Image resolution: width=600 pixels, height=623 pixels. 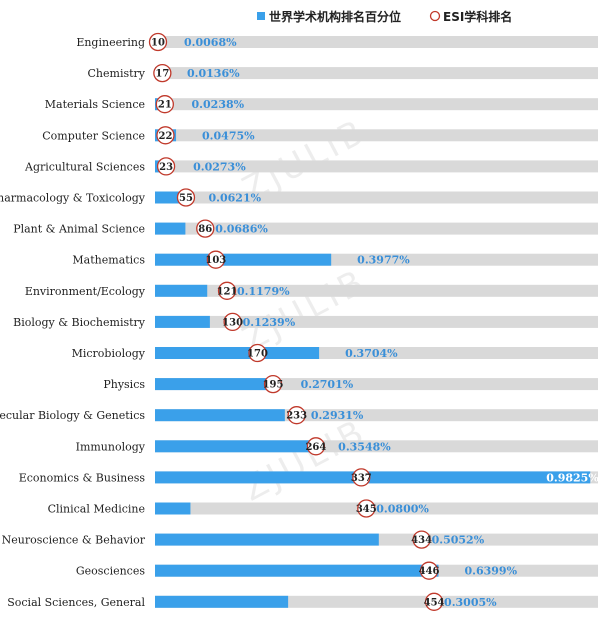 What do you see at coordinates (337, 415) in the screenshot?
I see `percentile-label: 0.2931%` at bounding box center [337, 415].